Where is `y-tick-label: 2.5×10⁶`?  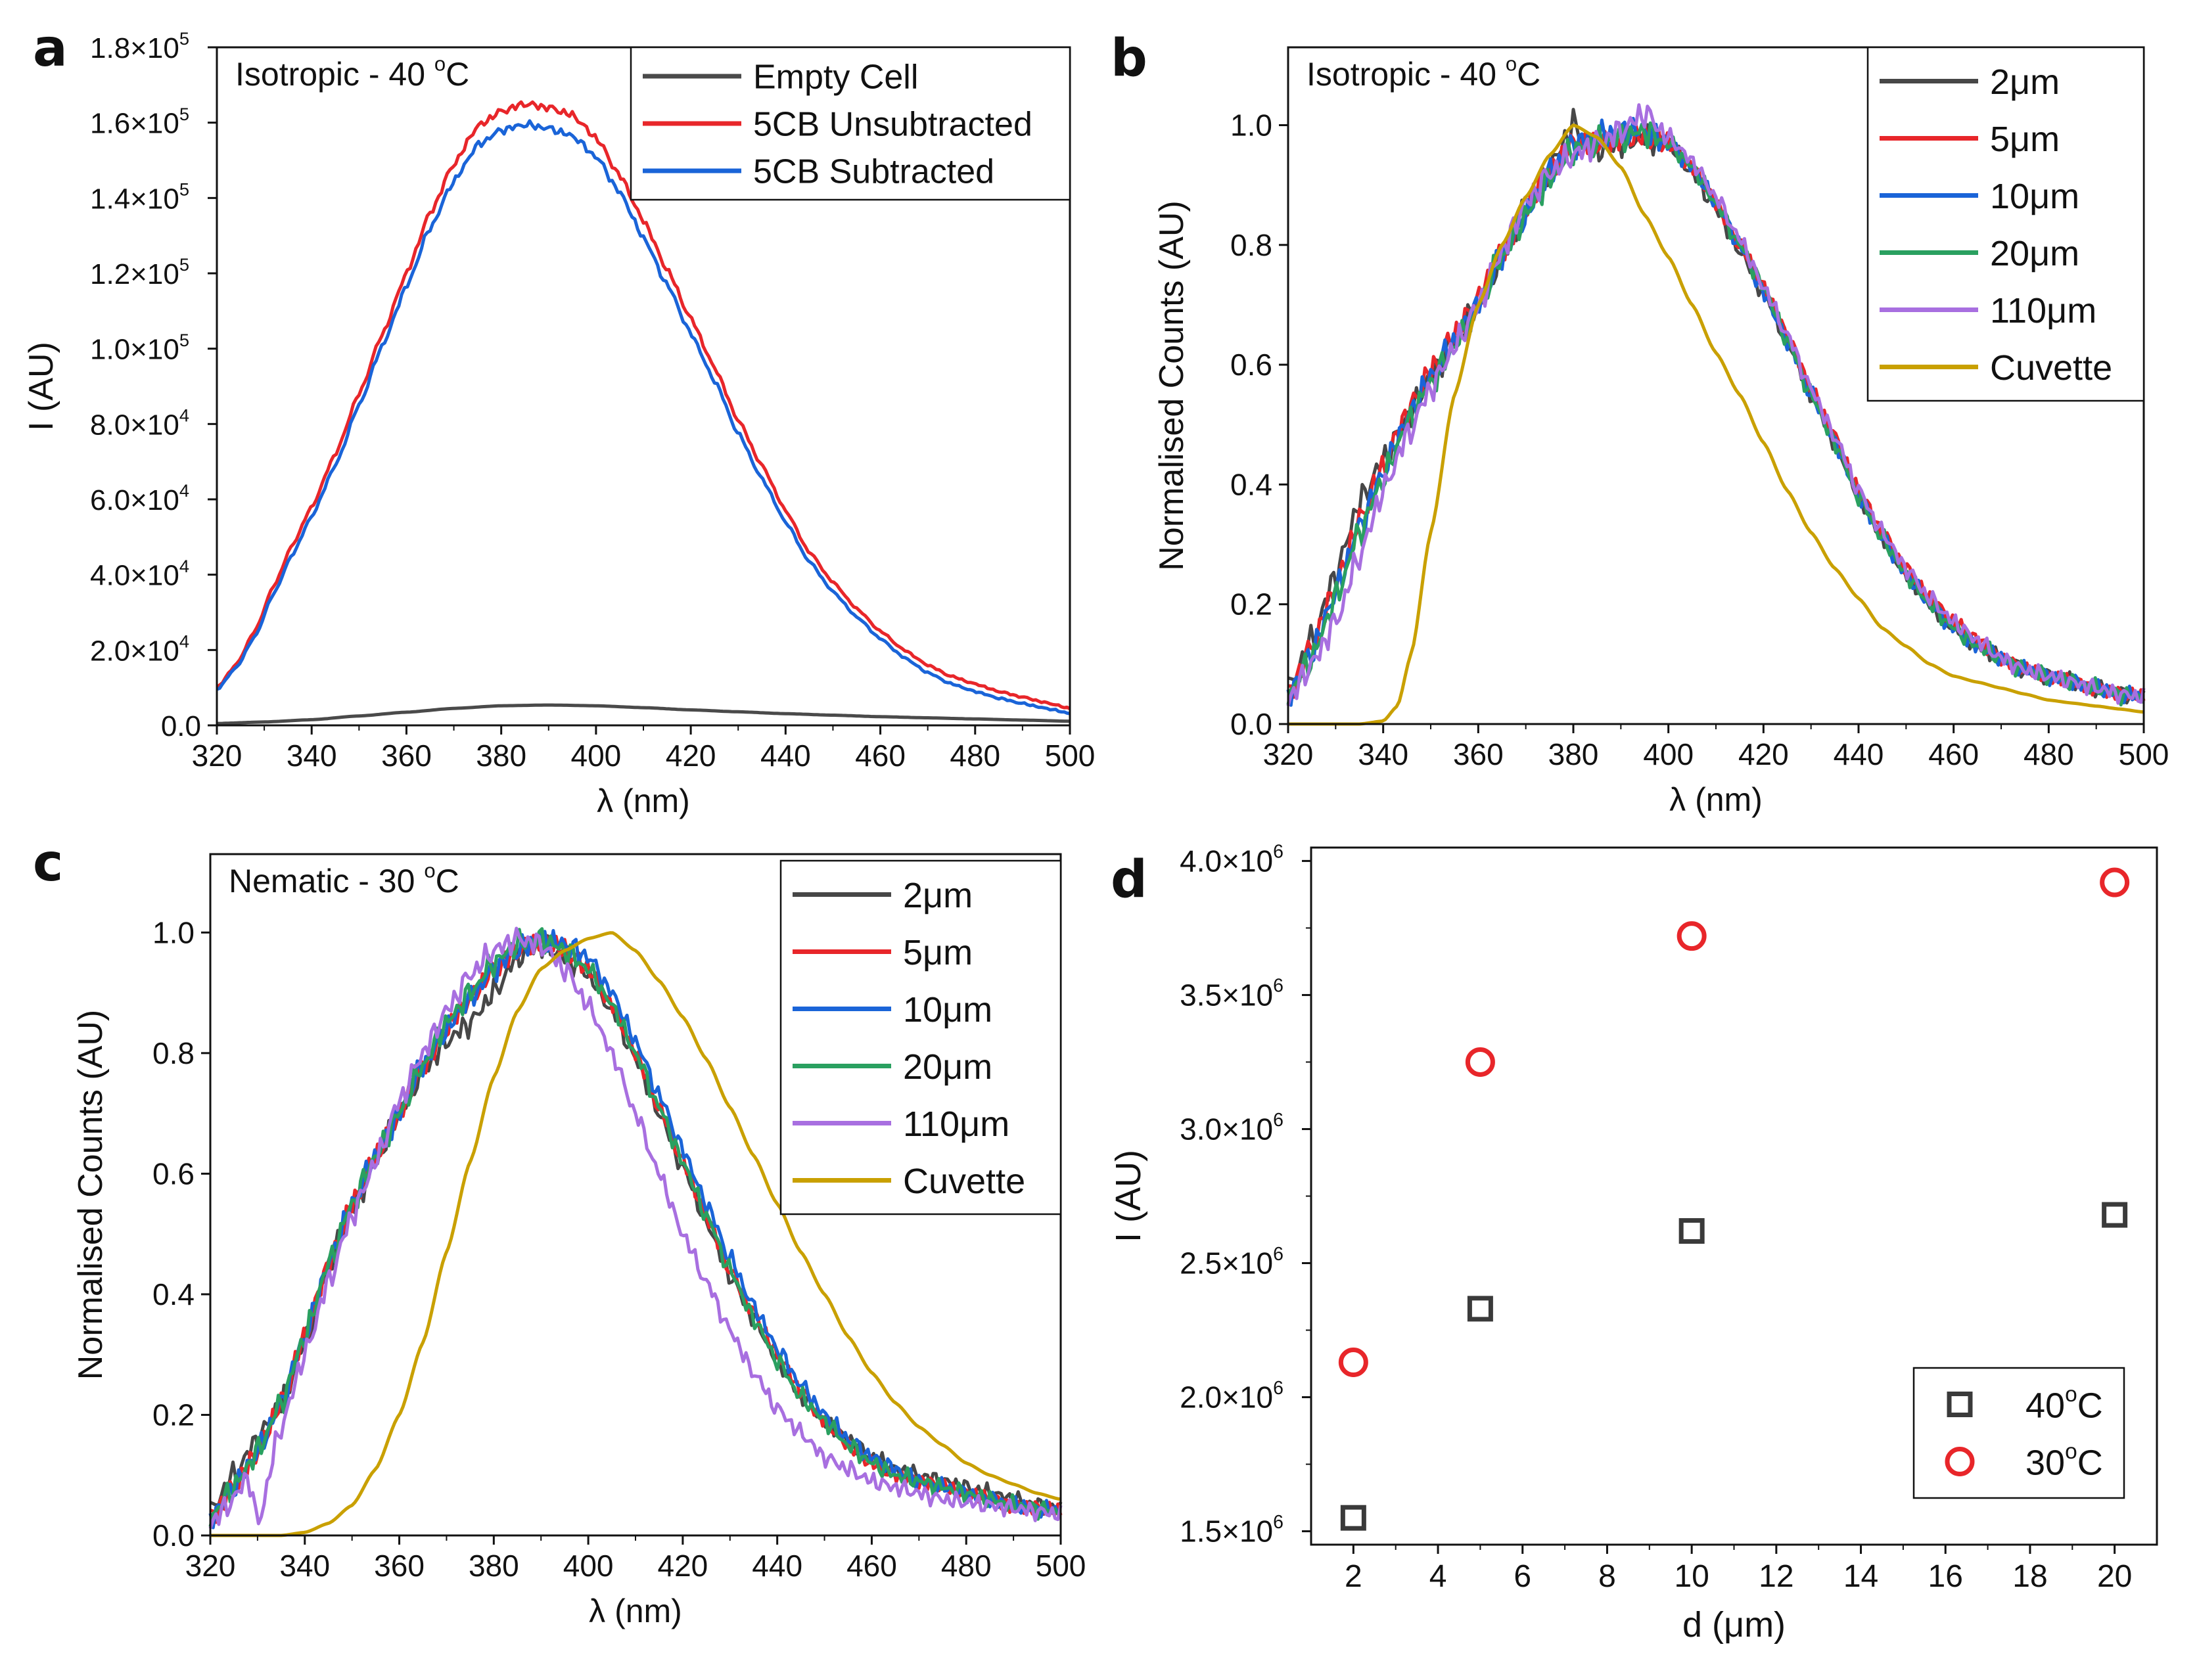
y-tick-label: 2.5×10⁶ is located at coordinates (1232, 1262).